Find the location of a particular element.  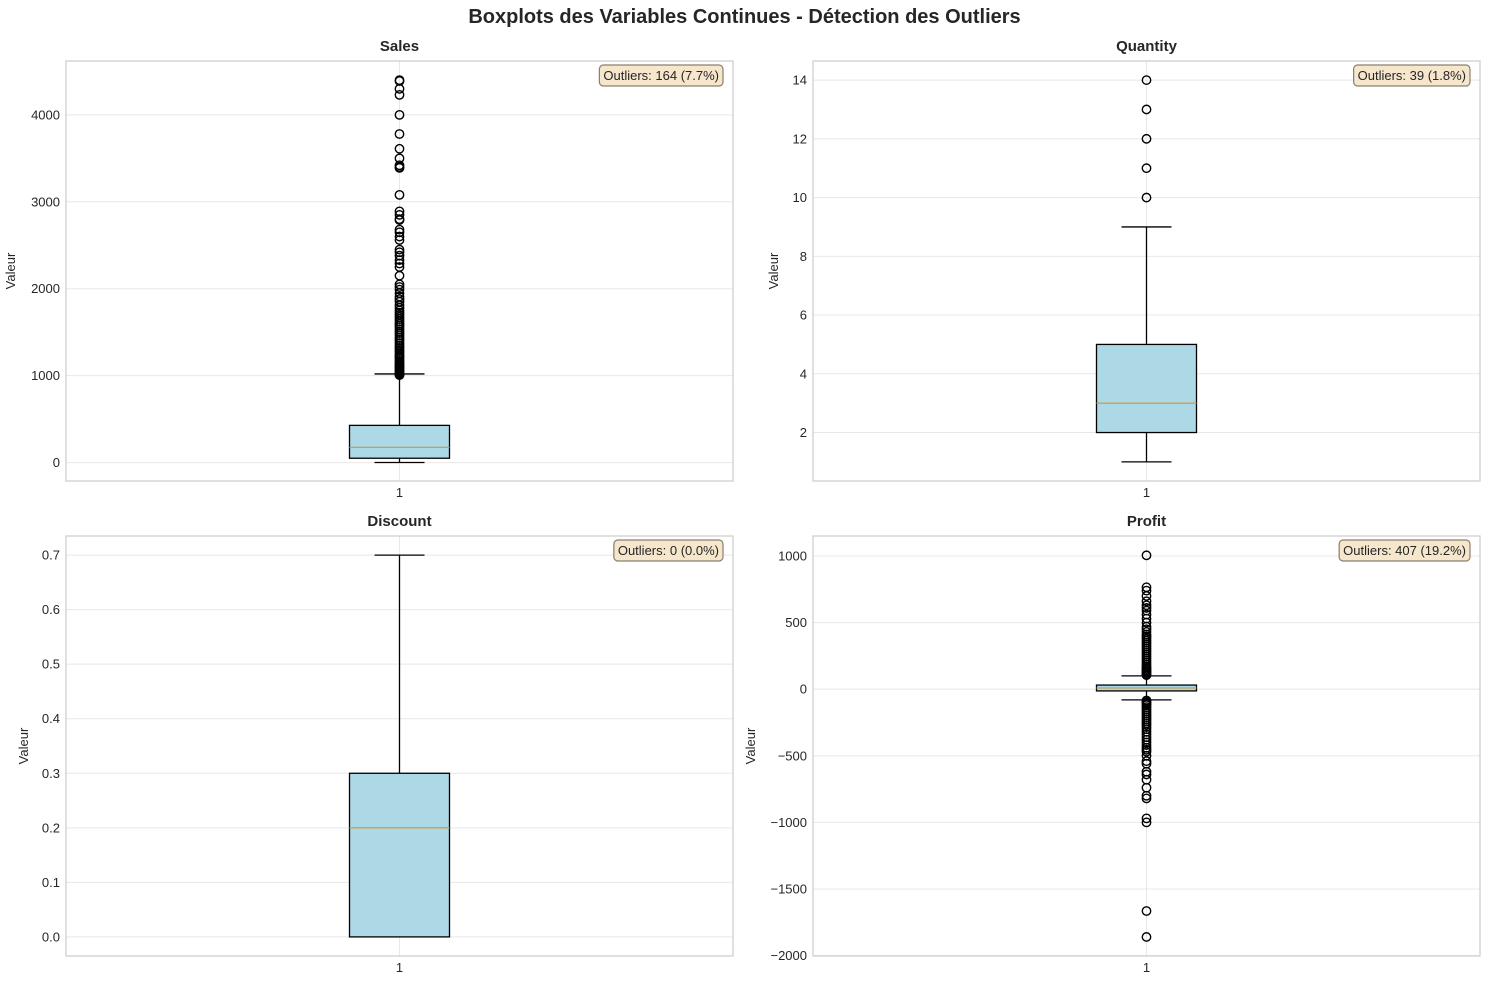

y-tick-label: 4 is located at coordinates (803, 373).